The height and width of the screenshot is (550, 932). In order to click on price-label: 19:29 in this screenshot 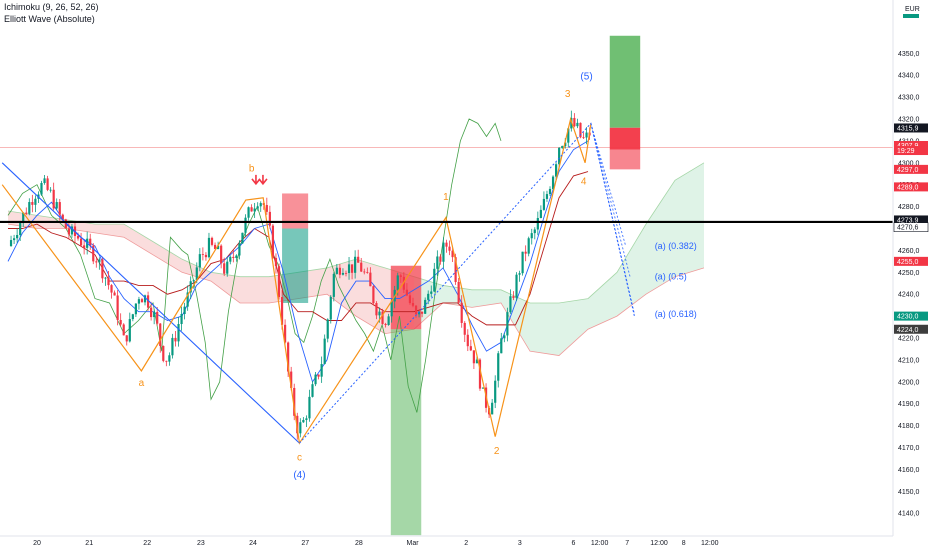, I will do `click(906, 151)`.